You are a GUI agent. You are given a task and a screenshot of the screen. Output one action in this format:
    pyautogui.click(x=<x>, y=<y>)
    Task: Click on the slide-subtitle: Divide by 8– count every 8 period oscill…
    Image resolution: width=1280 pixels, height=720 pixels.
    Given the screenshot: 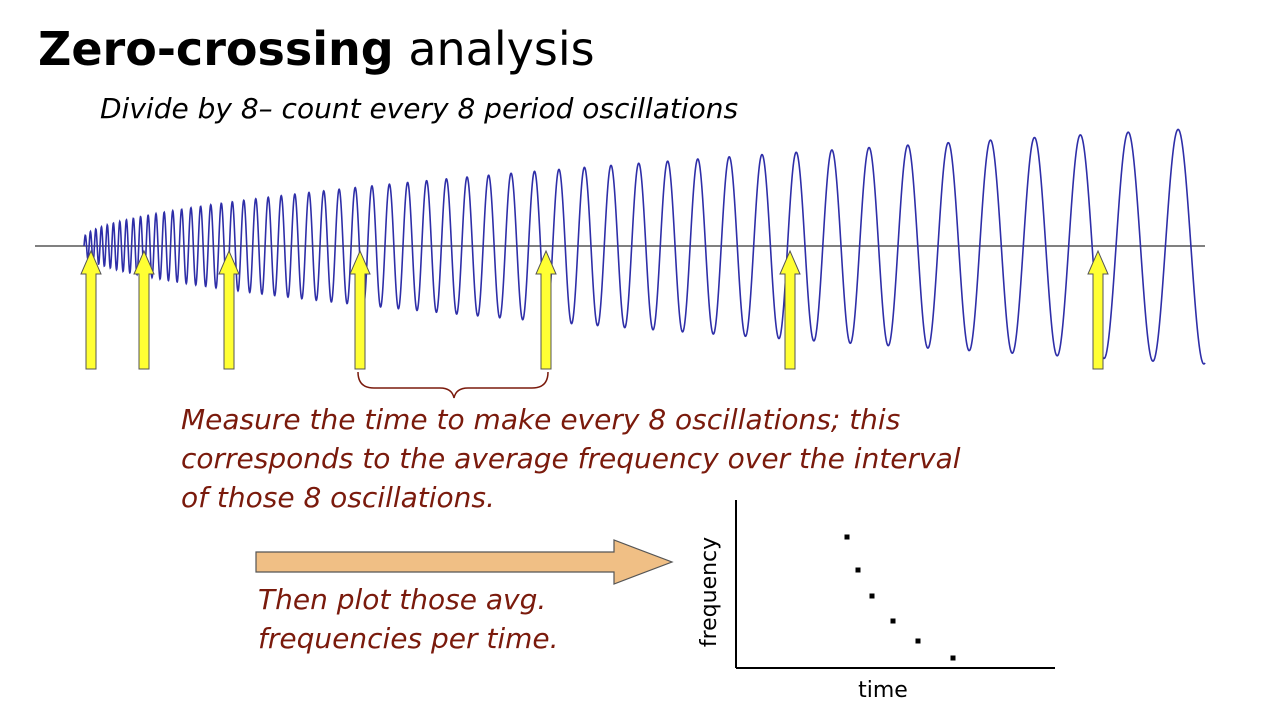 What is the action you would take?
    pyautogui.click(x=419, y=108)
    